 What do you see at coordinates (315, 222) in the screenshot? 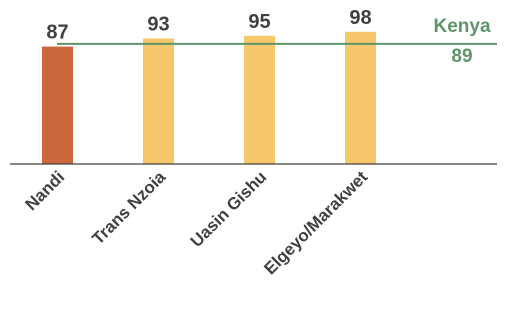
I see `category-label-elgeyo-marakwet: Elgeyo/Marakwet` at bounding box center [315, 222].